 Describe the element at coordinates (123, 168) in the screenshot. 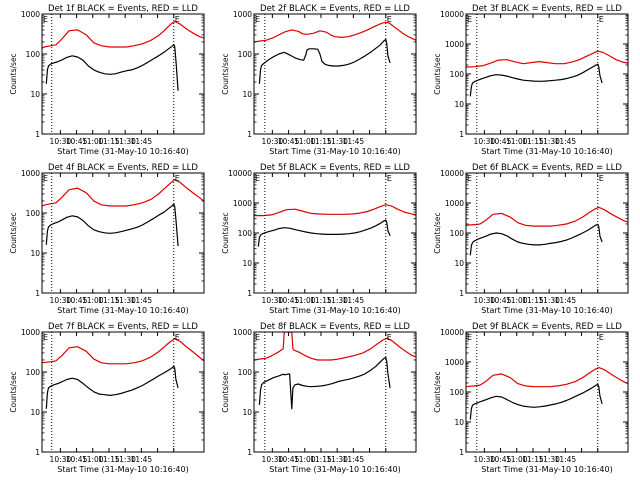

I see `chart-title: Det 4f BLACK = Events, RED = LLD` at that location.